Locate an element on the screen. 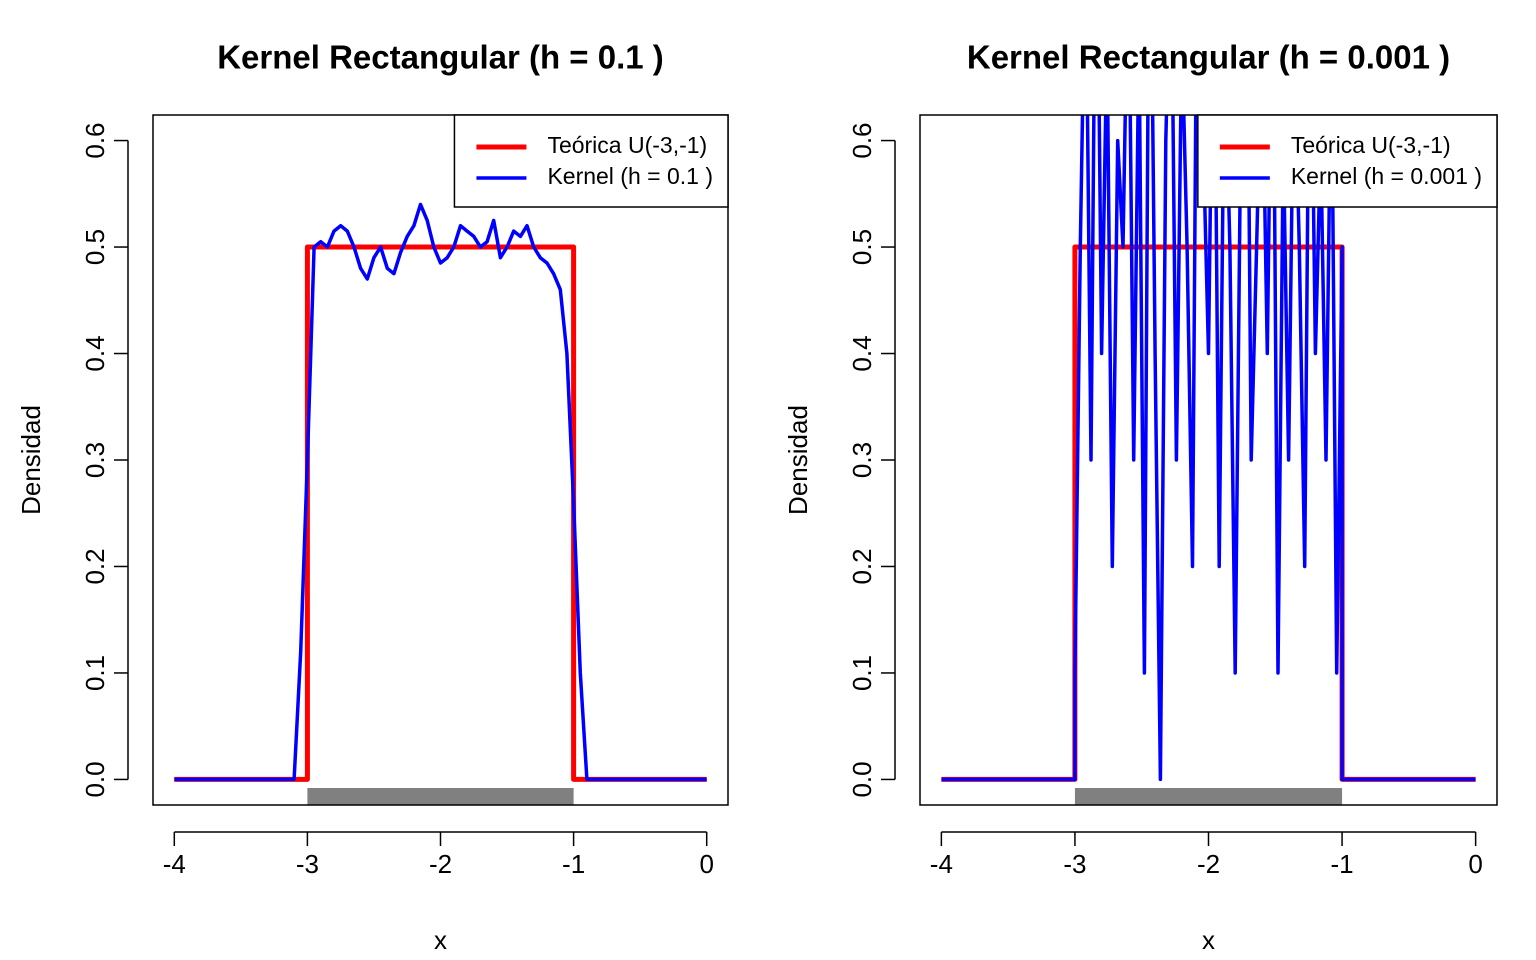 This screenshot has width=1536, height=960. legend: Teórica U(-3,-1) Kernel (h = 0.001 ) is located at coordinates (1347, 161).